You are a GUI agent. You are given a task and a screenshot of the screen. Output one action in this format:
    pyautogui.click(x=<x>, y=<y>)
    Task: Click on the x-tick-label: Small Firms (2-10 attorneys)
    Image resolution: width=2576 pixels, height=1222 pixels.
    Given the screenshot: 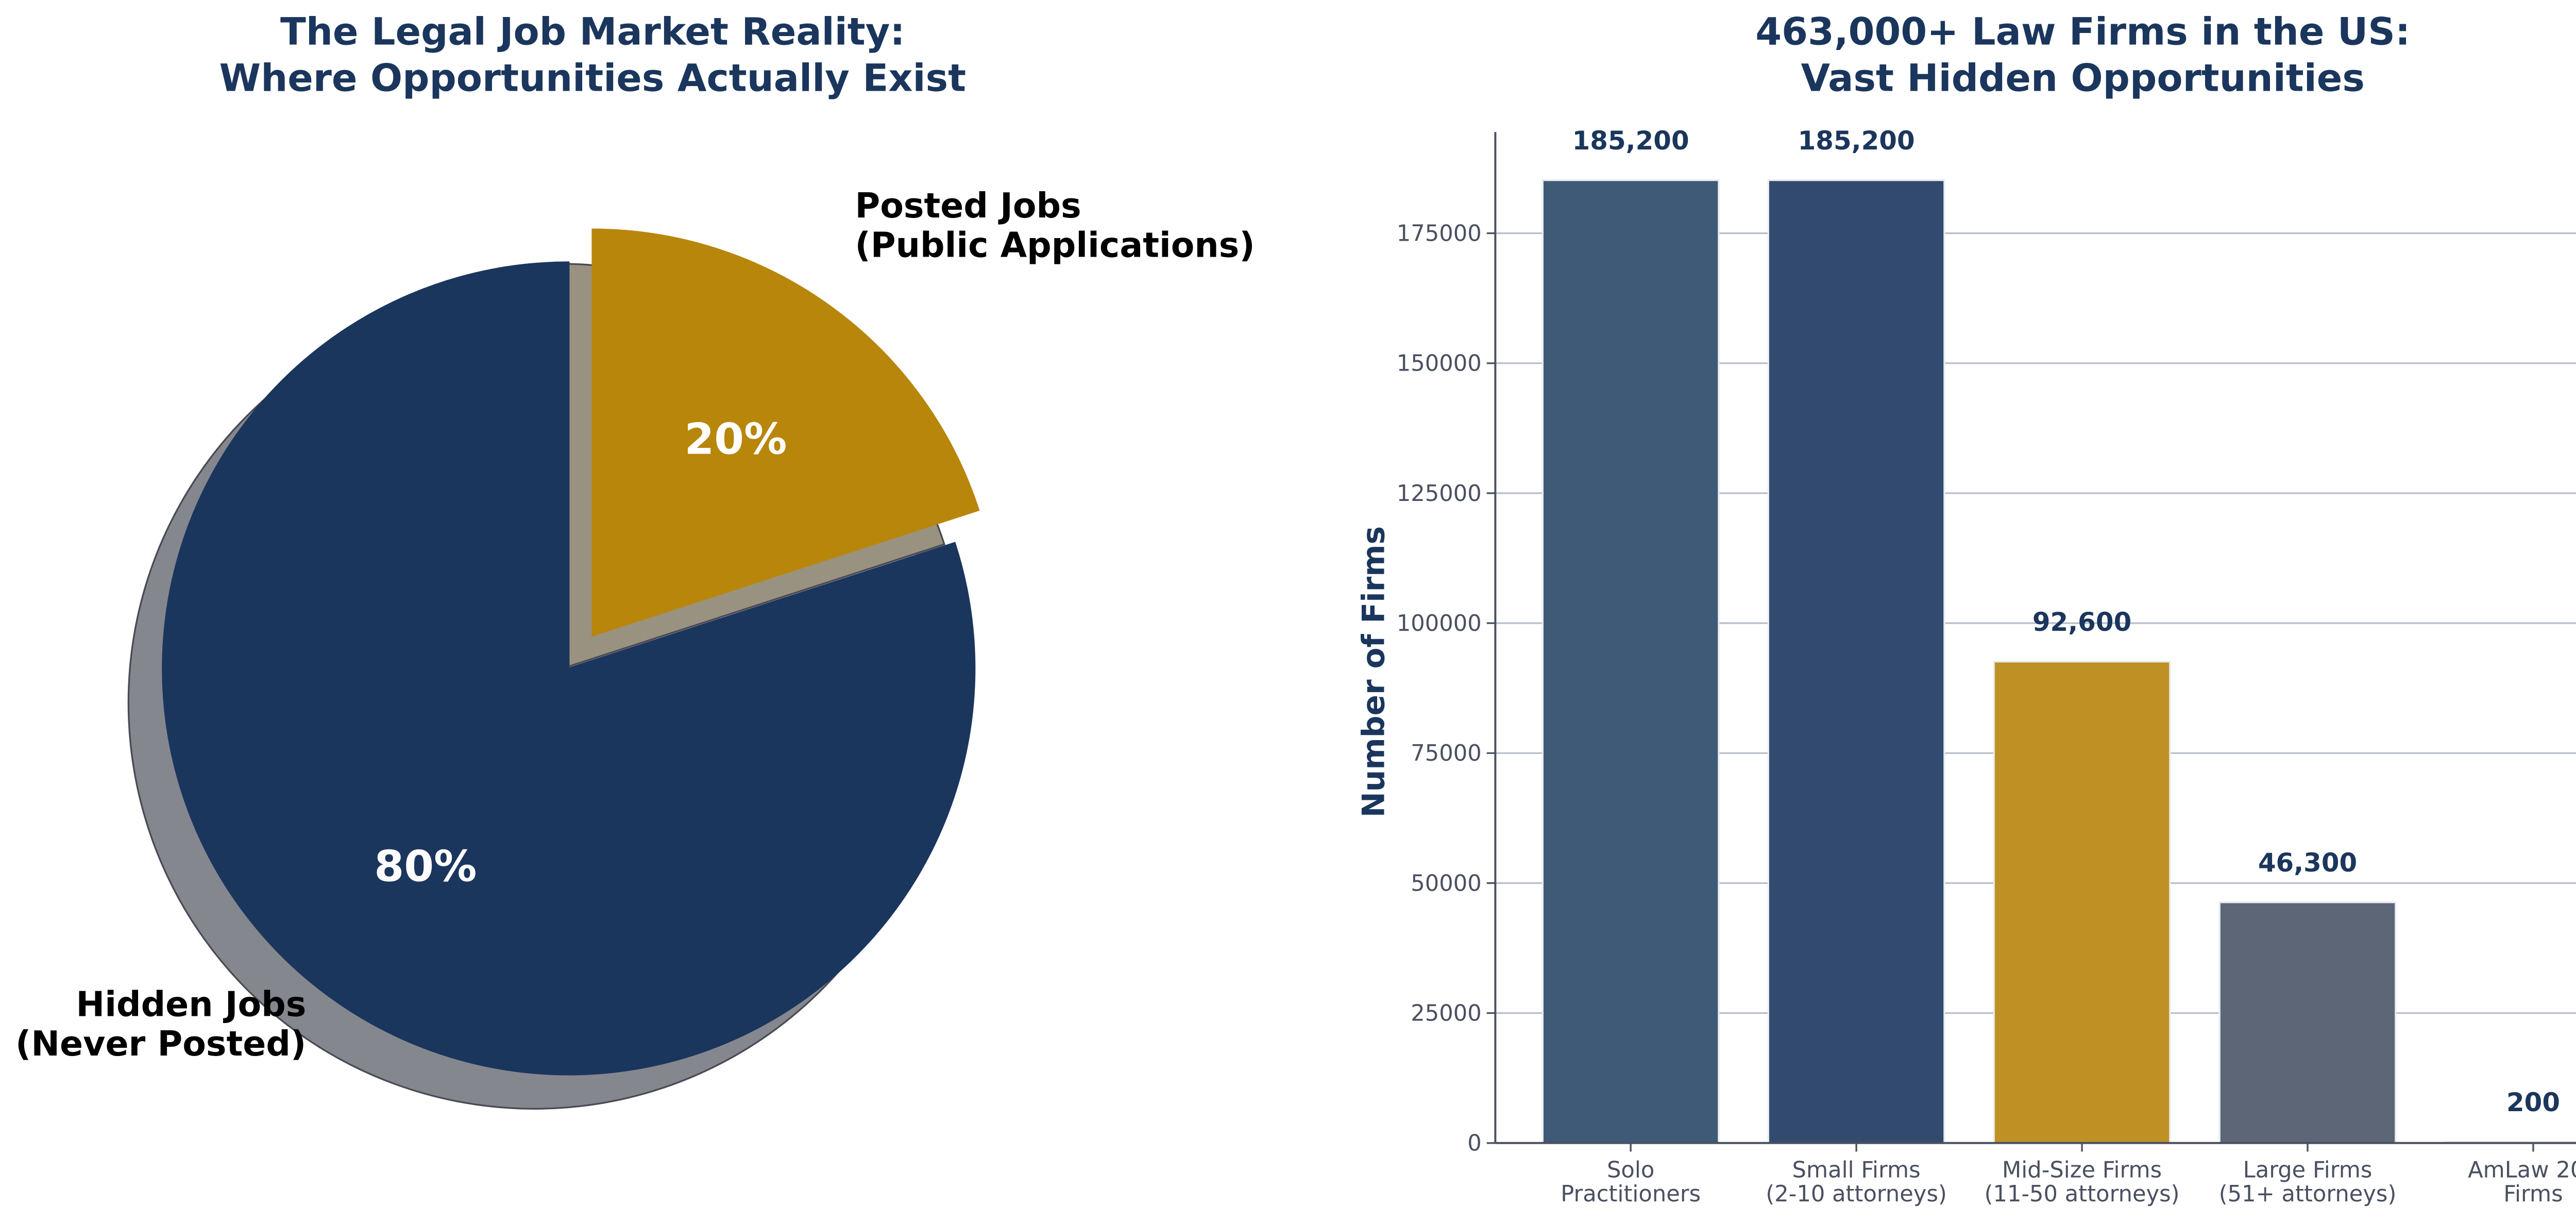 What is the action you would take?
    pyautogui.click(x=1856, y=1182)
    